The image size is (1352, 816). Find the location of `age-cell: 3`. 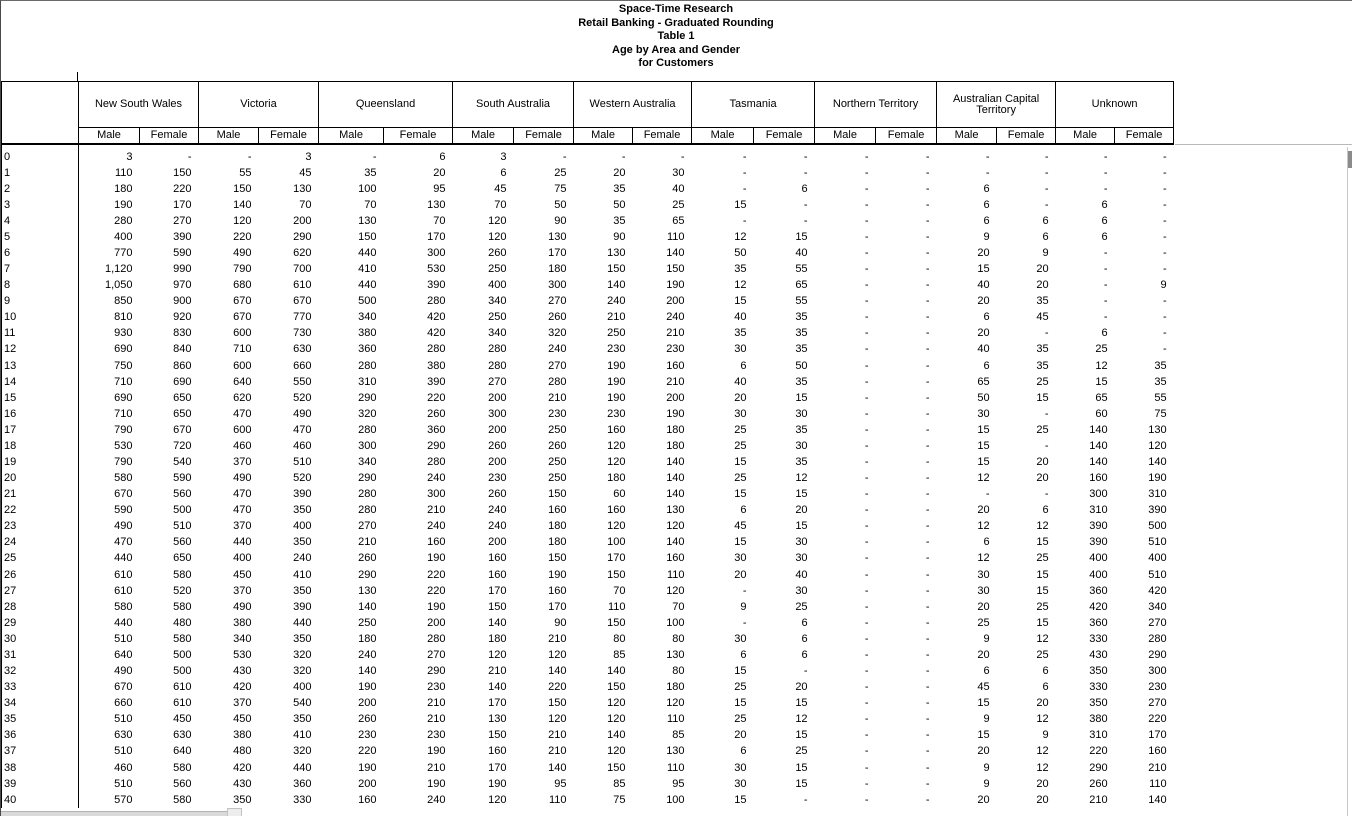

age-cell: 3 is located at coordinates (40, 205).